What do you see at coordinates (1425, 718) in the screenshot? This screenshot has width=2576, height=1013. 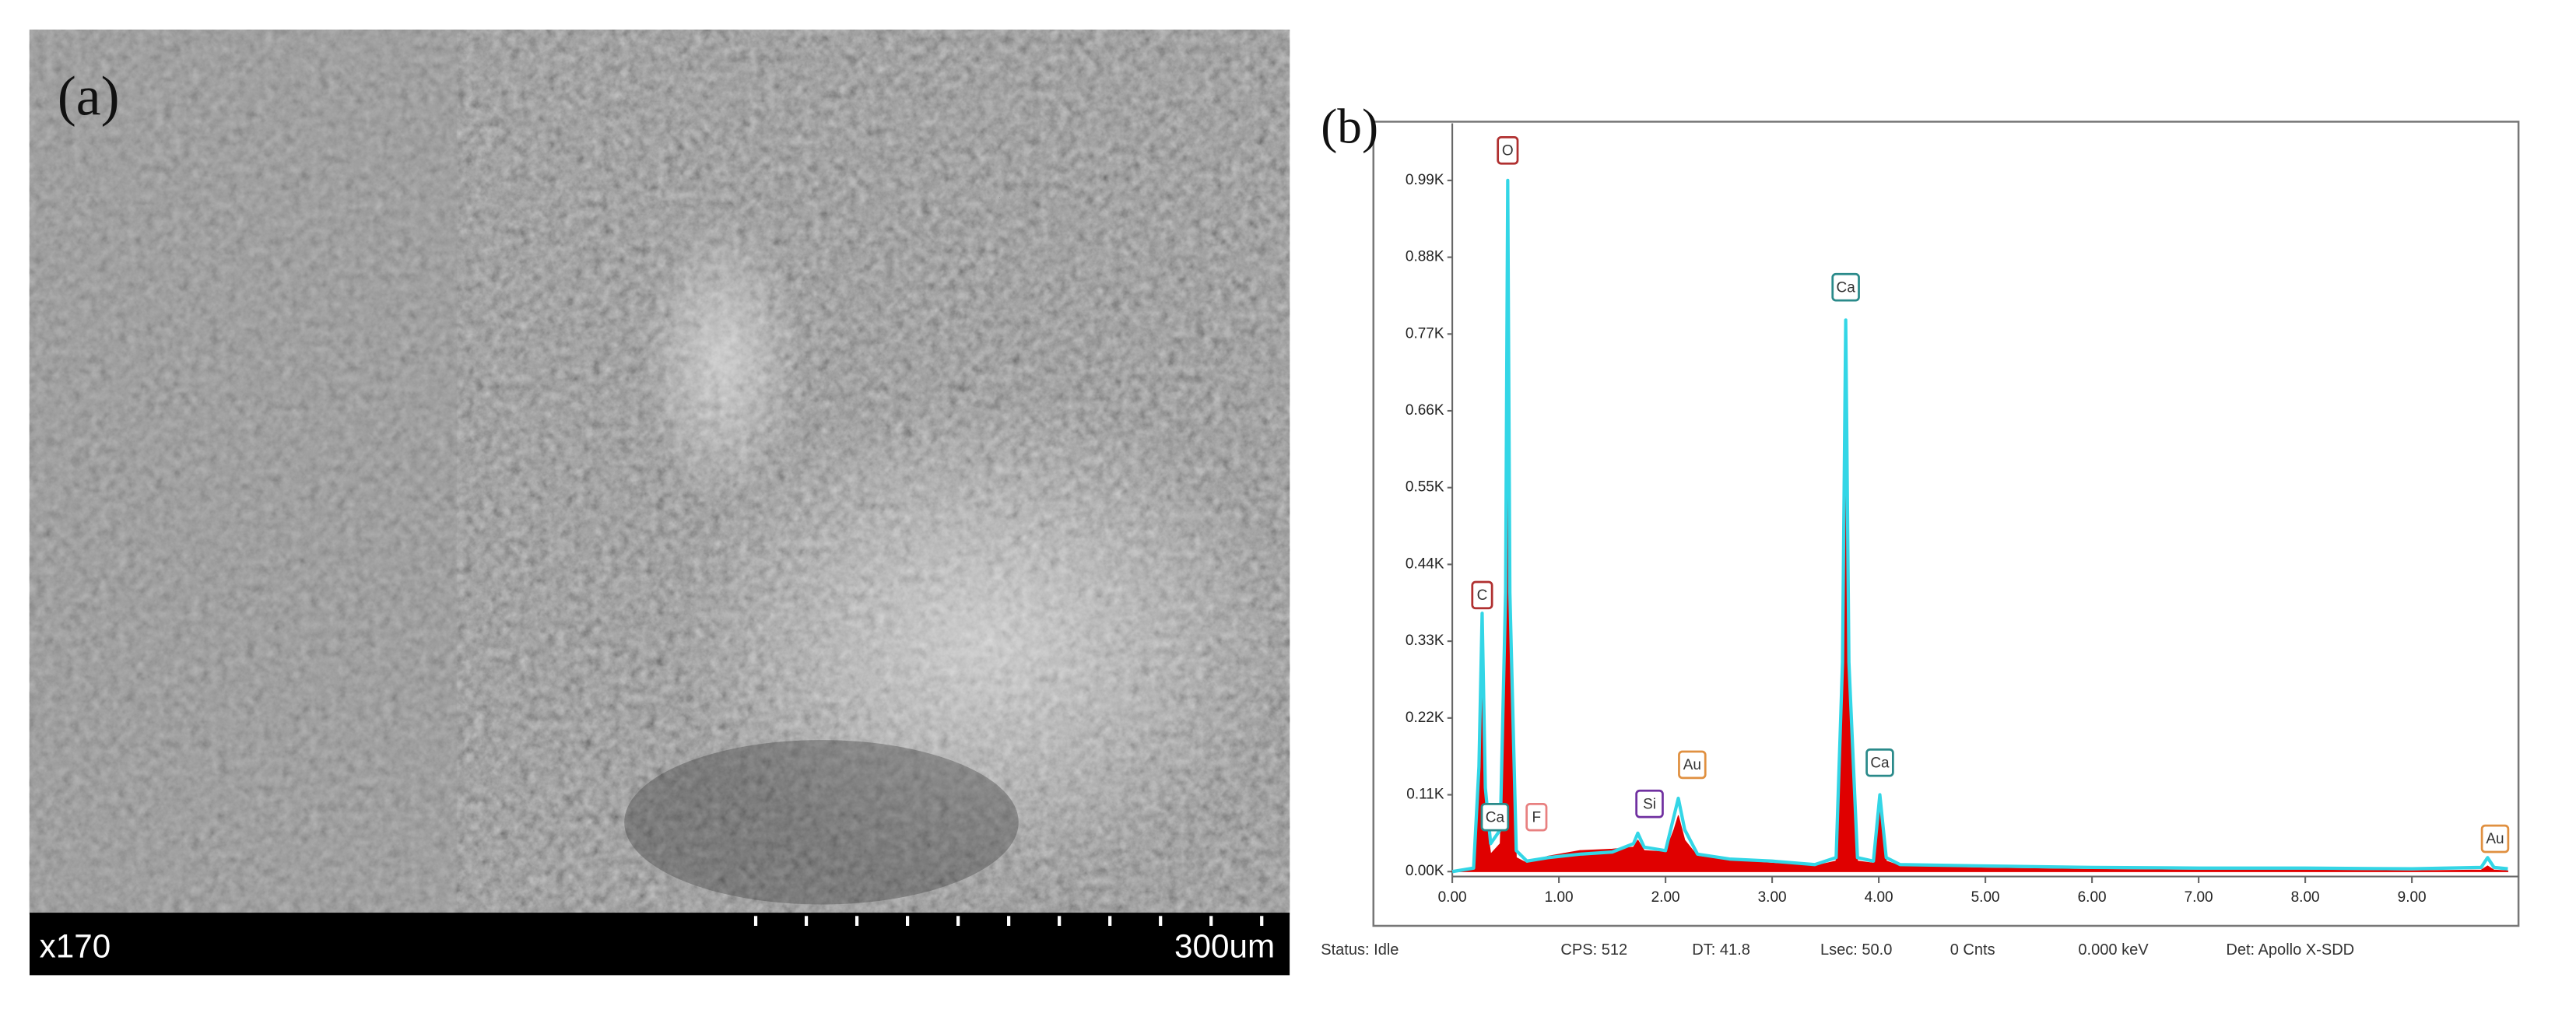 I see `y-tick-label: 0.22K` at bounding box center [1425, 718].